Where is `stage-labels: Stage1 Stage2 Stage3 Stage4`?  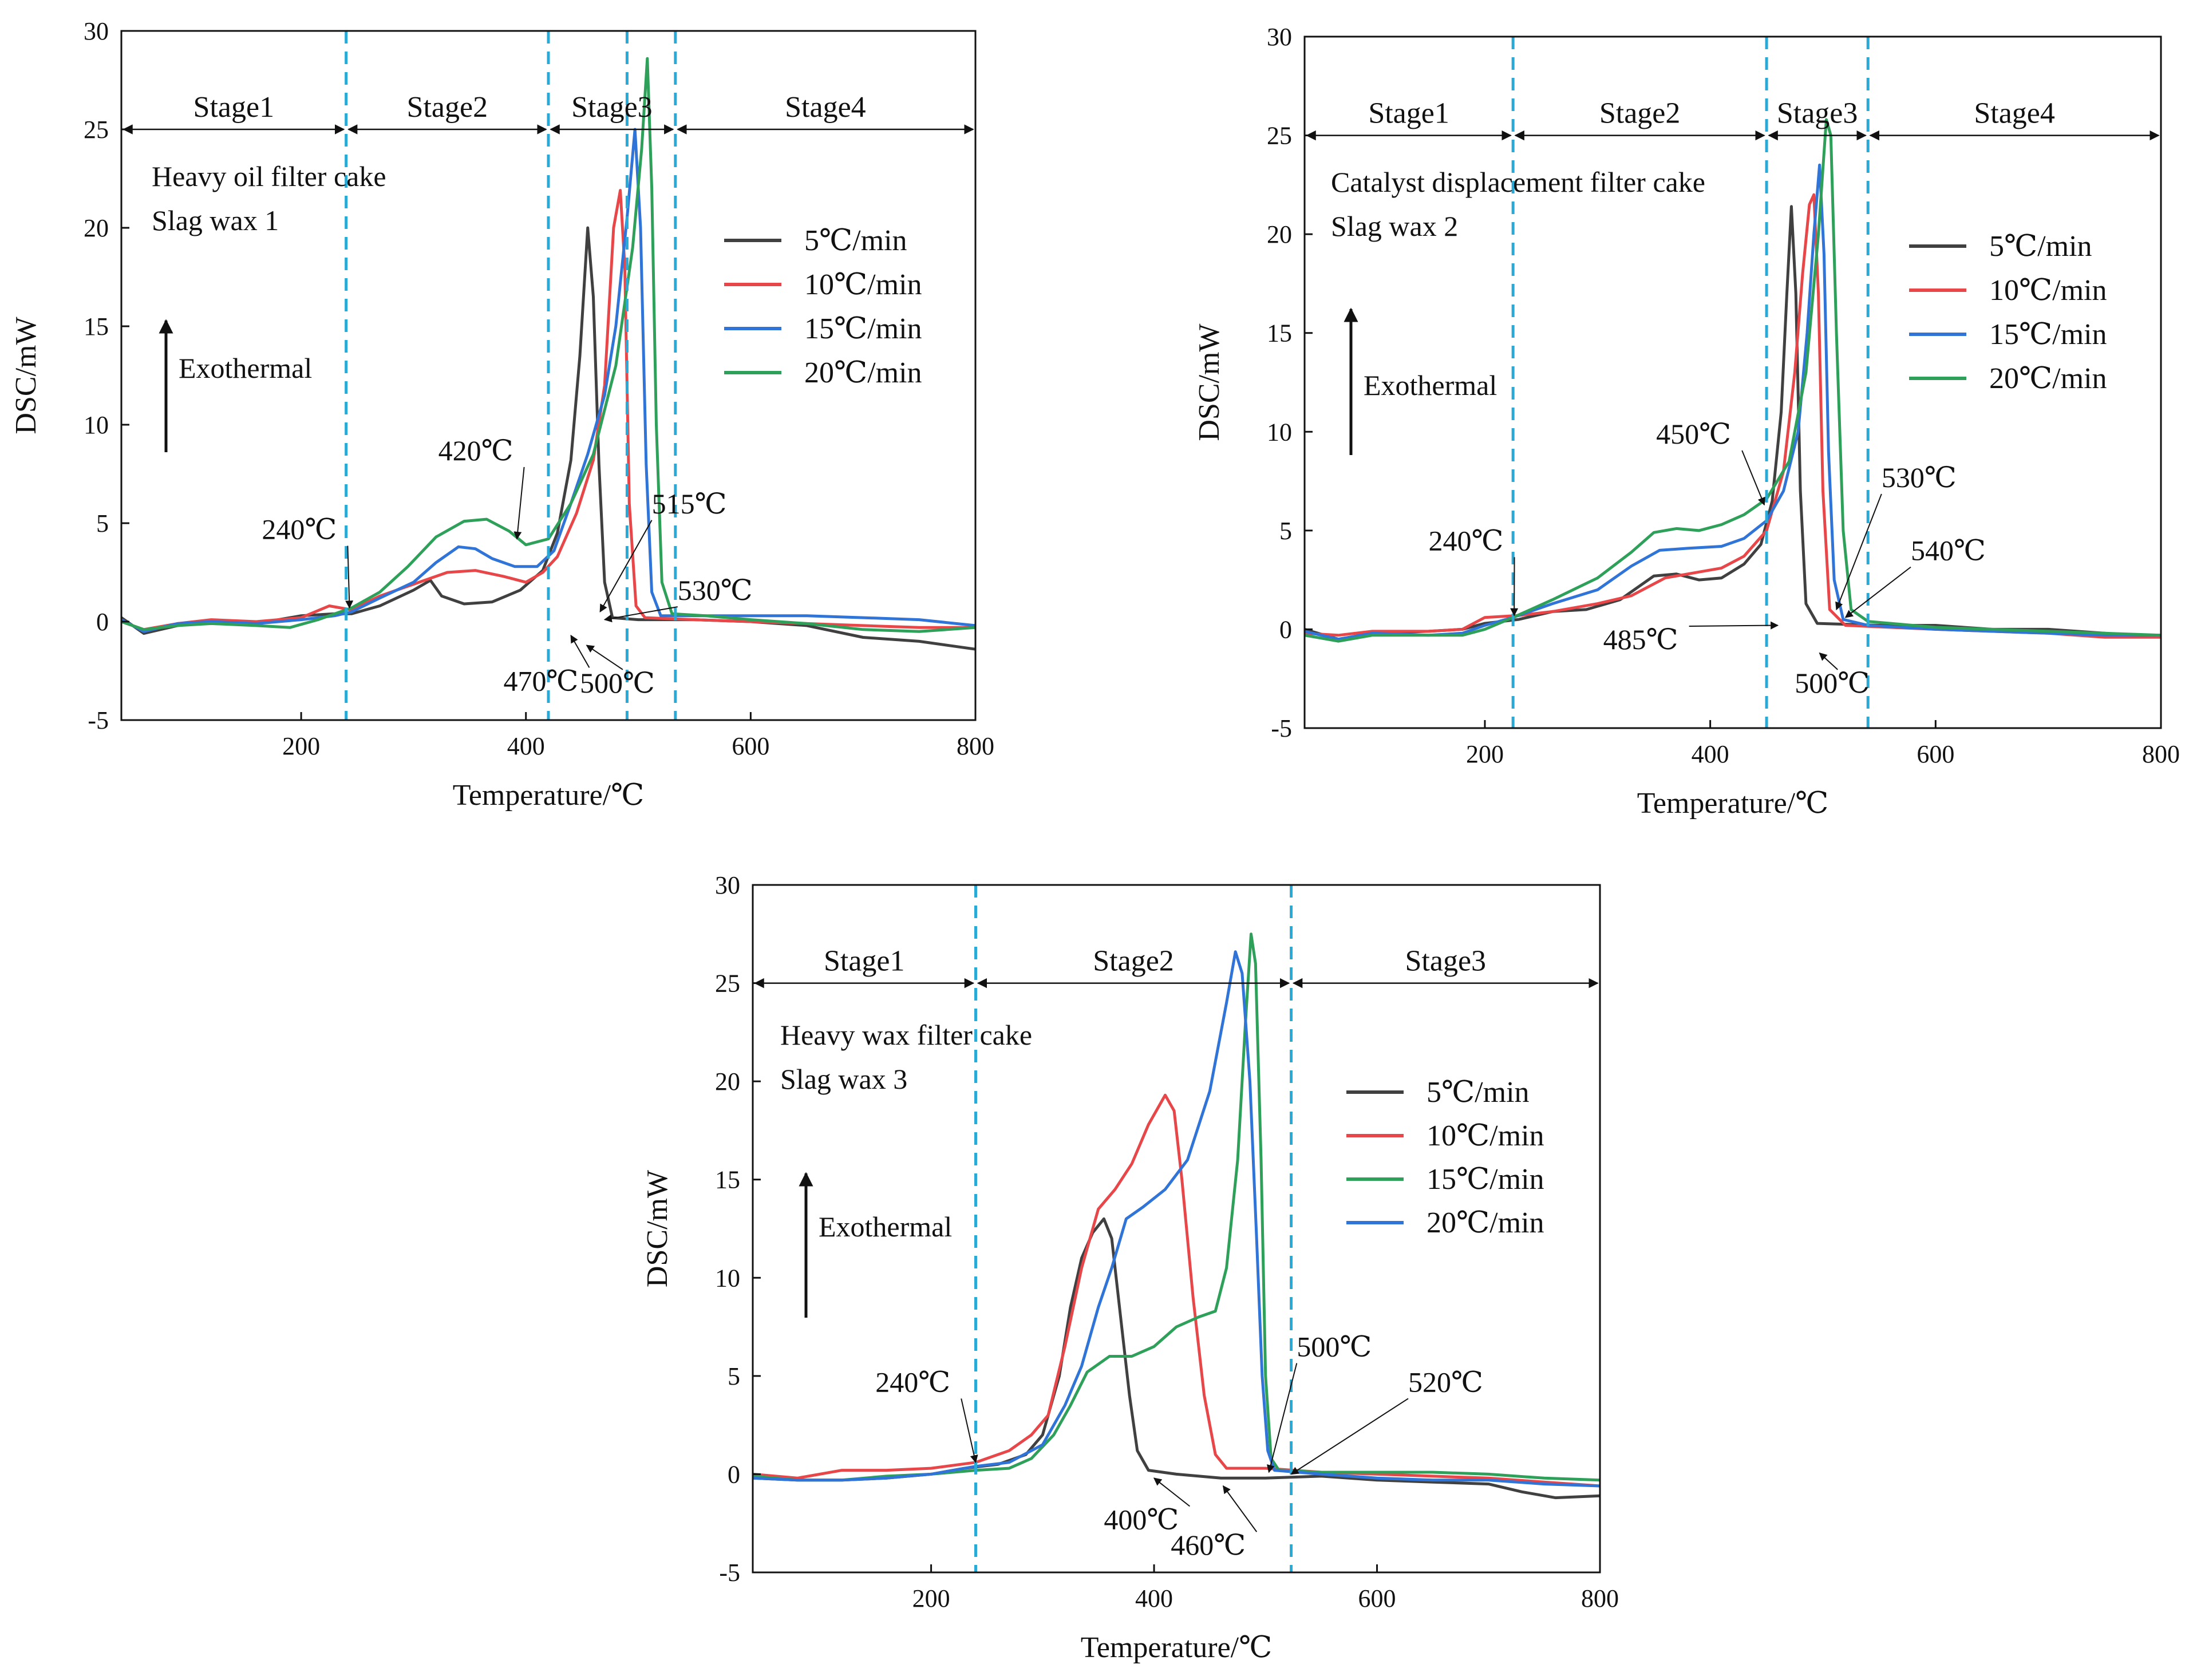
stage-labels: Stage1 Stage2 Stage3 Stage4 is located at coordinates (548, 113).